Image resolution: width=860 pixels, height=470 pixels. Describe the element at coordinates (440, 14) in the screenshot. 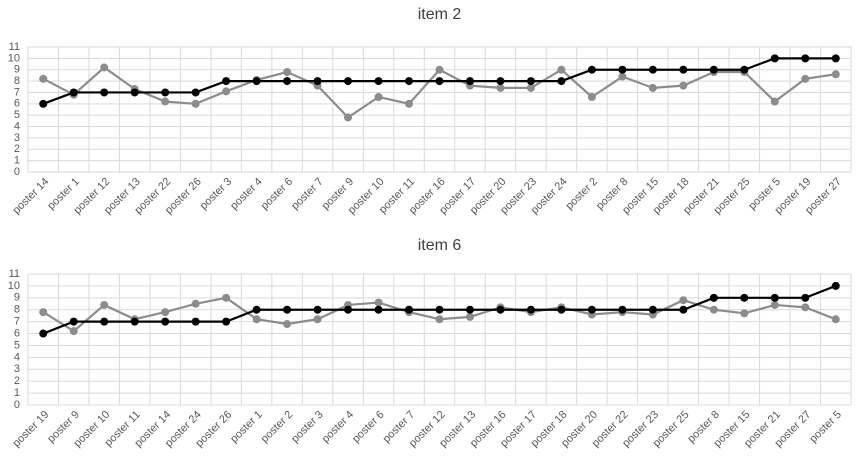

I see `chart-title: item 2` at that location.